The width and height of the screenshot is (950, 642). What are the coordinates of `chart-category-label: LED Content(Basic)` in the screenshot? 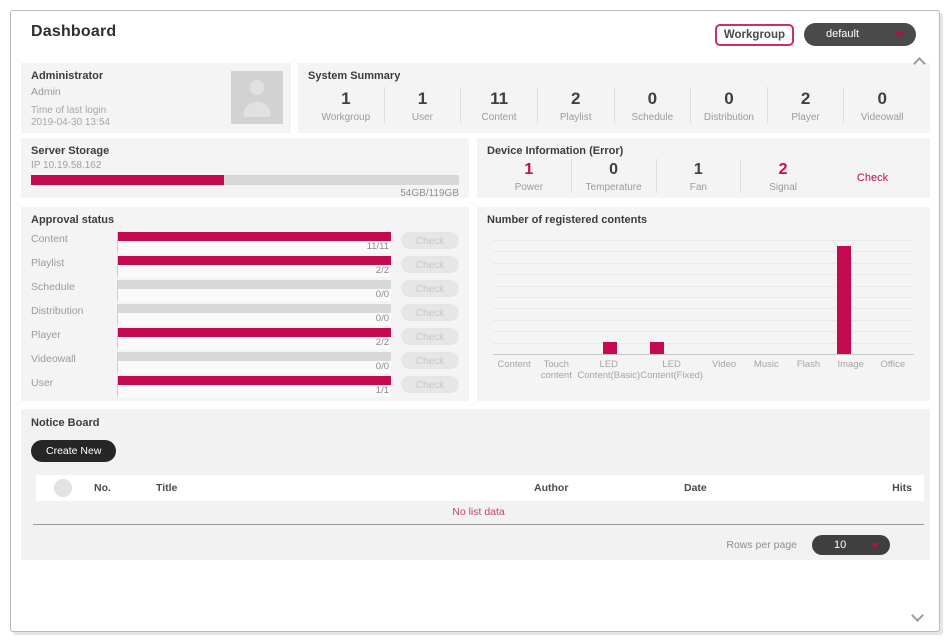 It's located at (608, 370).